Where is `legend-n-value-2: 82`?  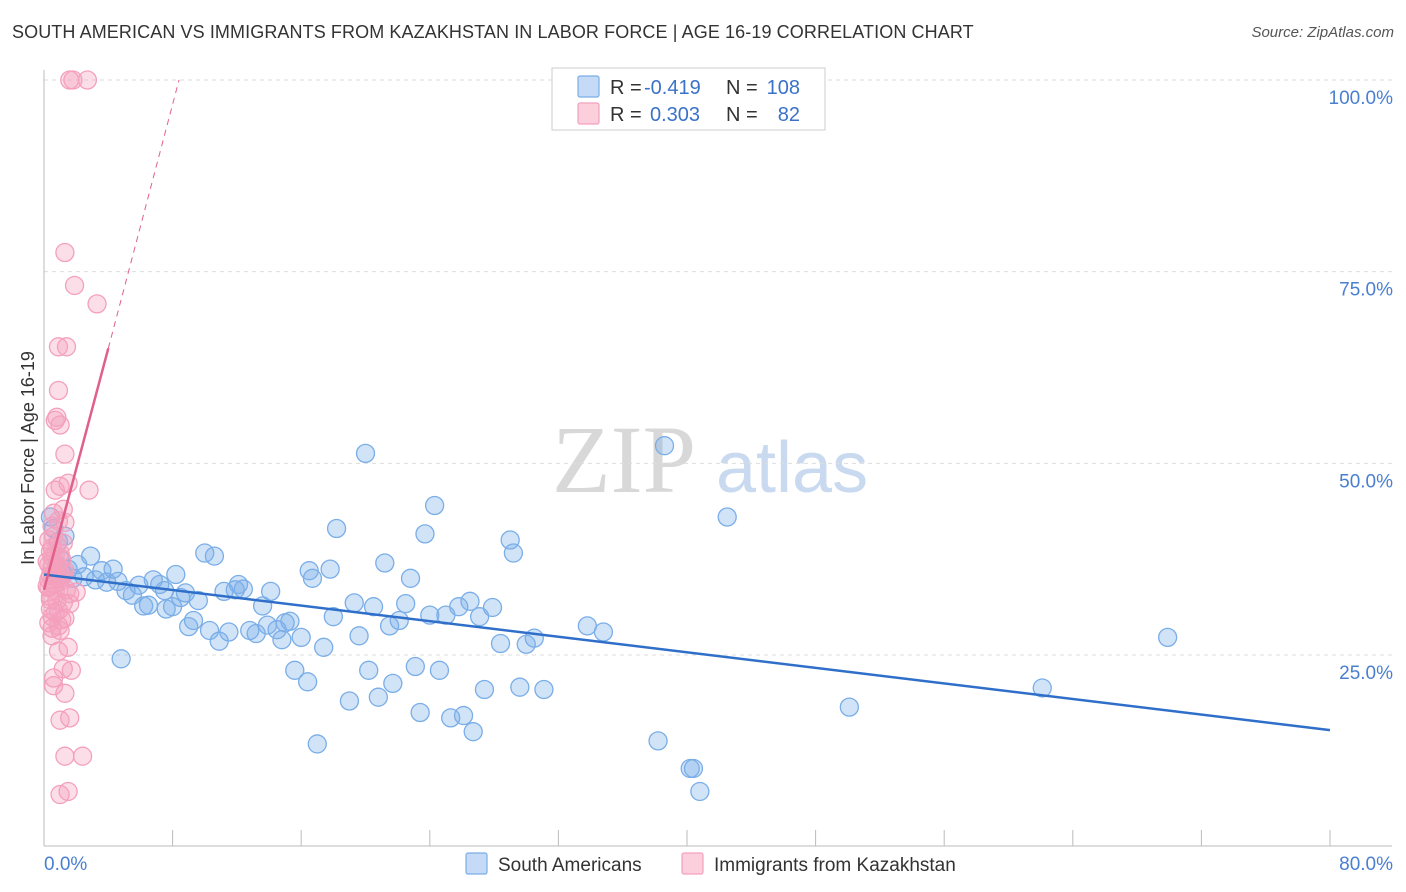
legend-n-value-2: 82 is located at coordinates (789, 115).